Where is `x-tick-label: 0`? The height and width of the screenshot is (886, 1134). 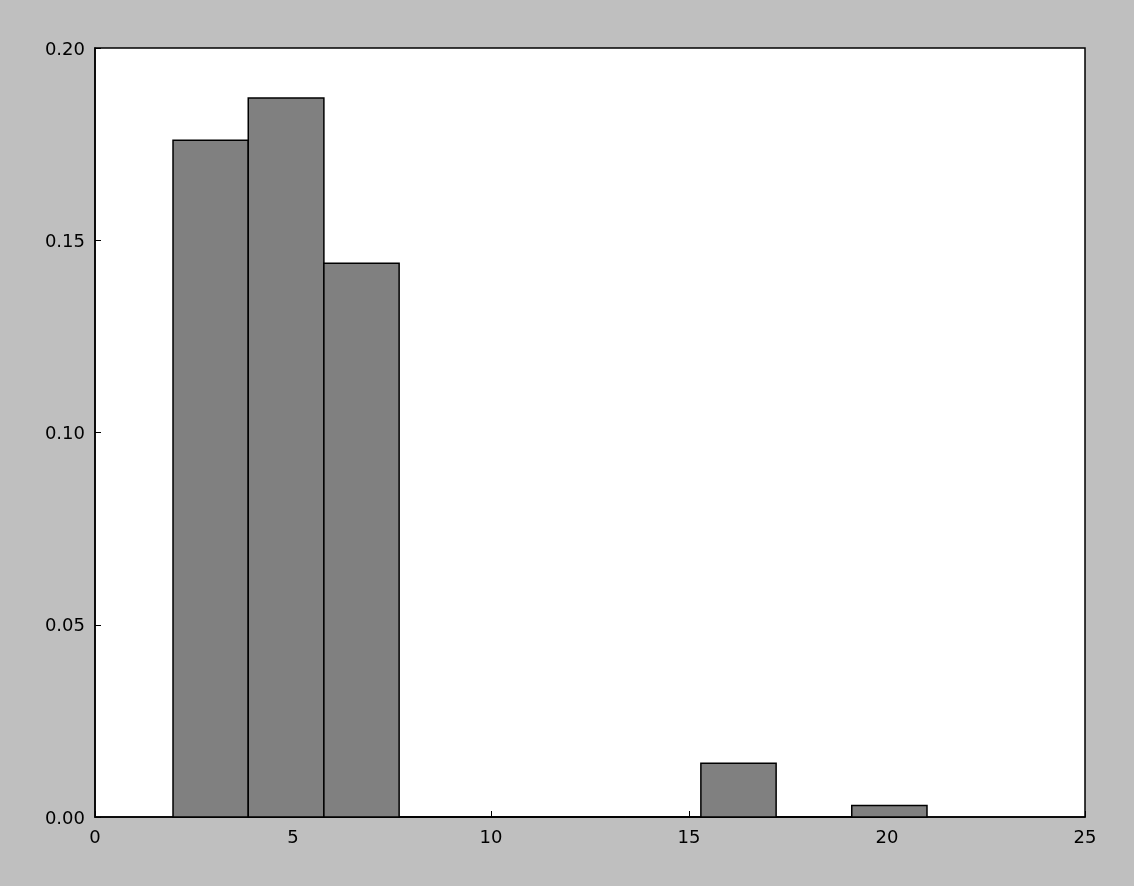
x-tick-label: 0 is located at coordinates (95, 836).